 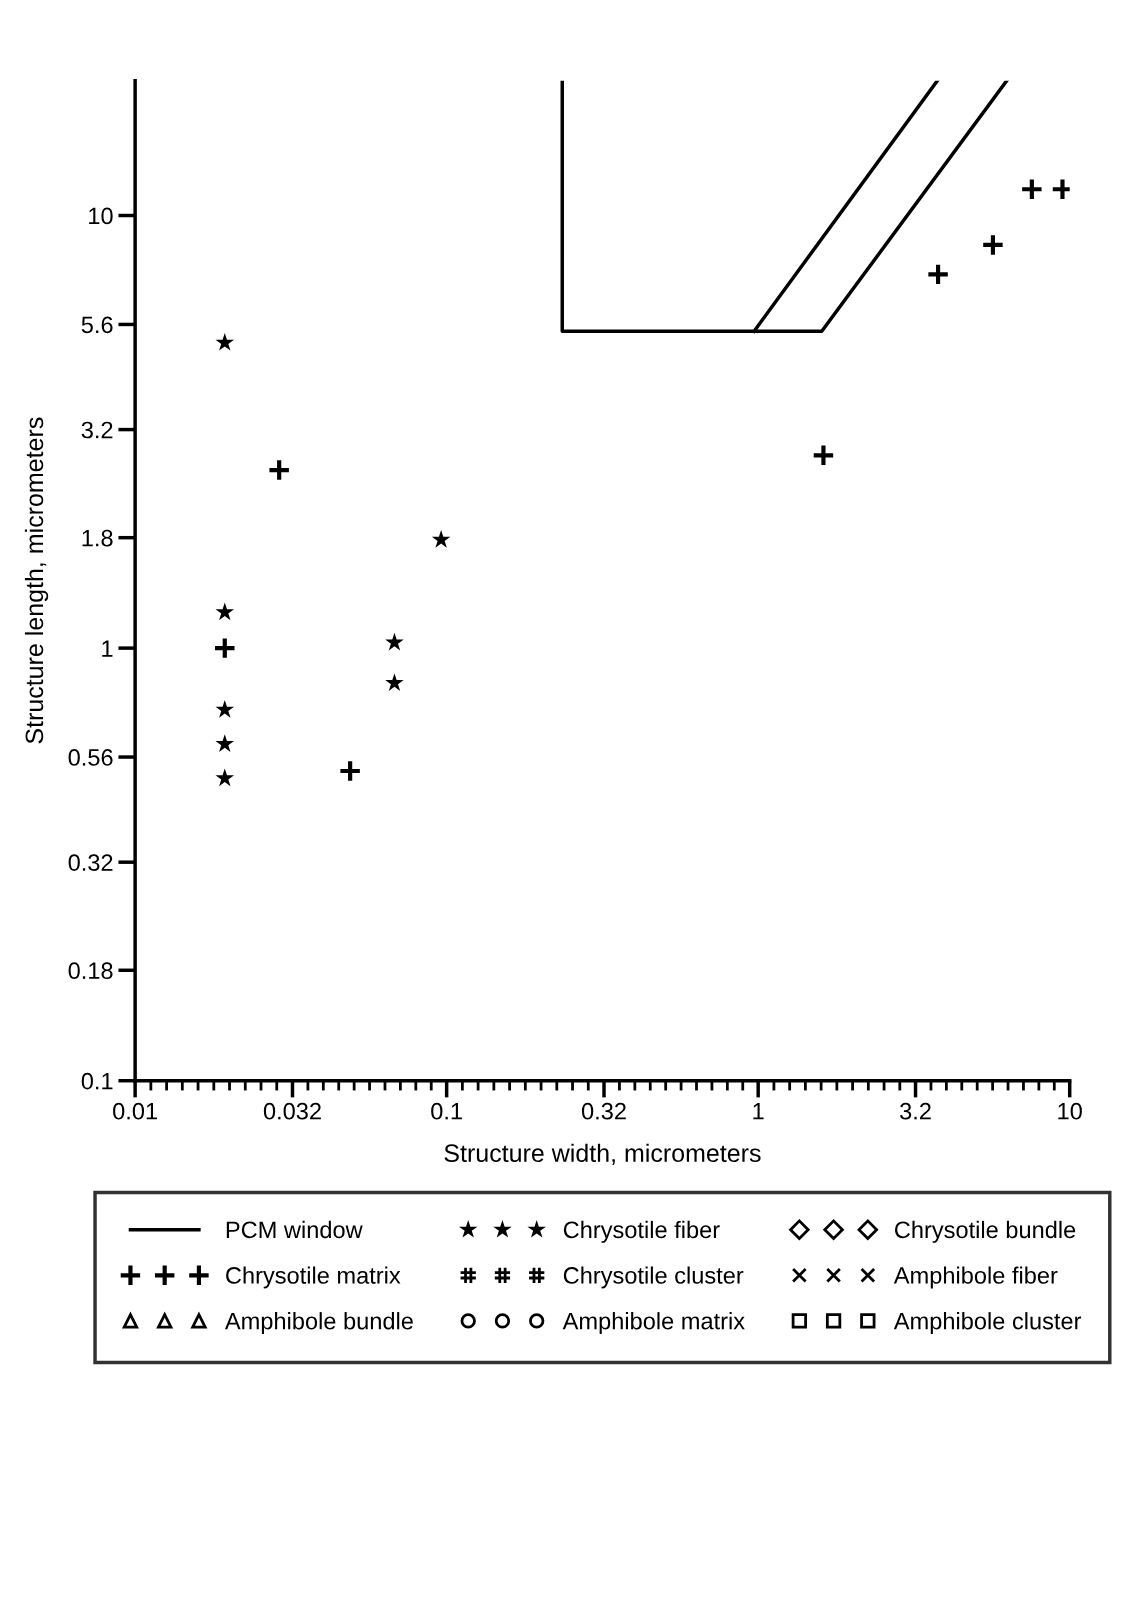 What do you see at coordinates (446, 1111) in the screenshot?
I see `x-tick-label: 0.1` at bounding box center [446, 1111].